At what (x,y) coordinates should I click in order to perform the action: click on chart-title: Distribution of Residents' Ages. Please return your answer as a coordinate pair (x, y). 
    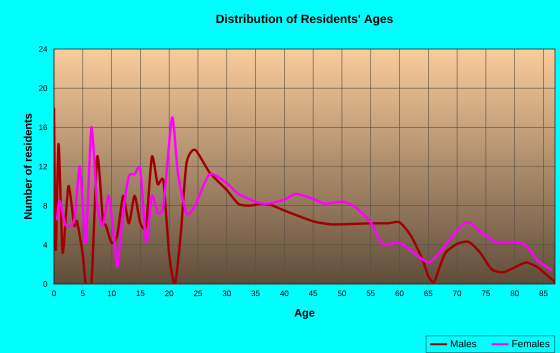
    Looking at the image, I should click on (304, 20).